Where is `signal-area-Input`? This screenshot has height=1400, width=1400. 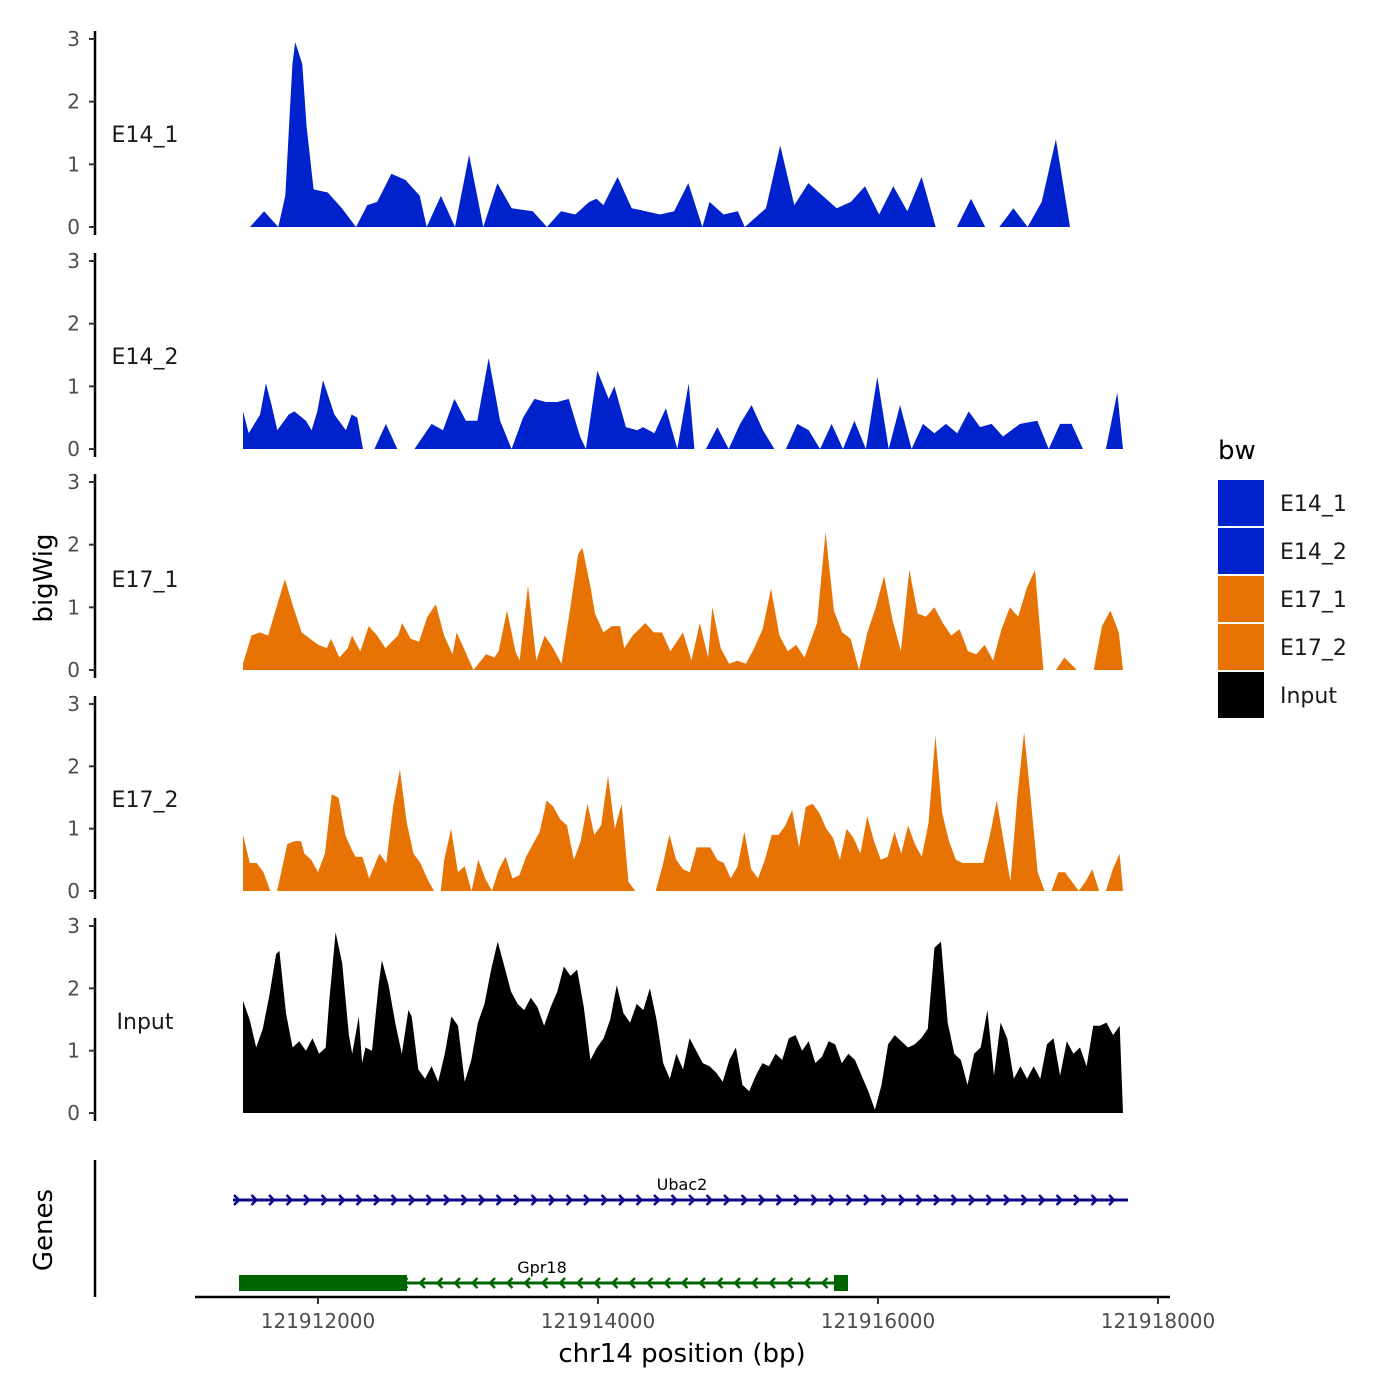 signal-area-Input is located at coordinates (683, 1022).